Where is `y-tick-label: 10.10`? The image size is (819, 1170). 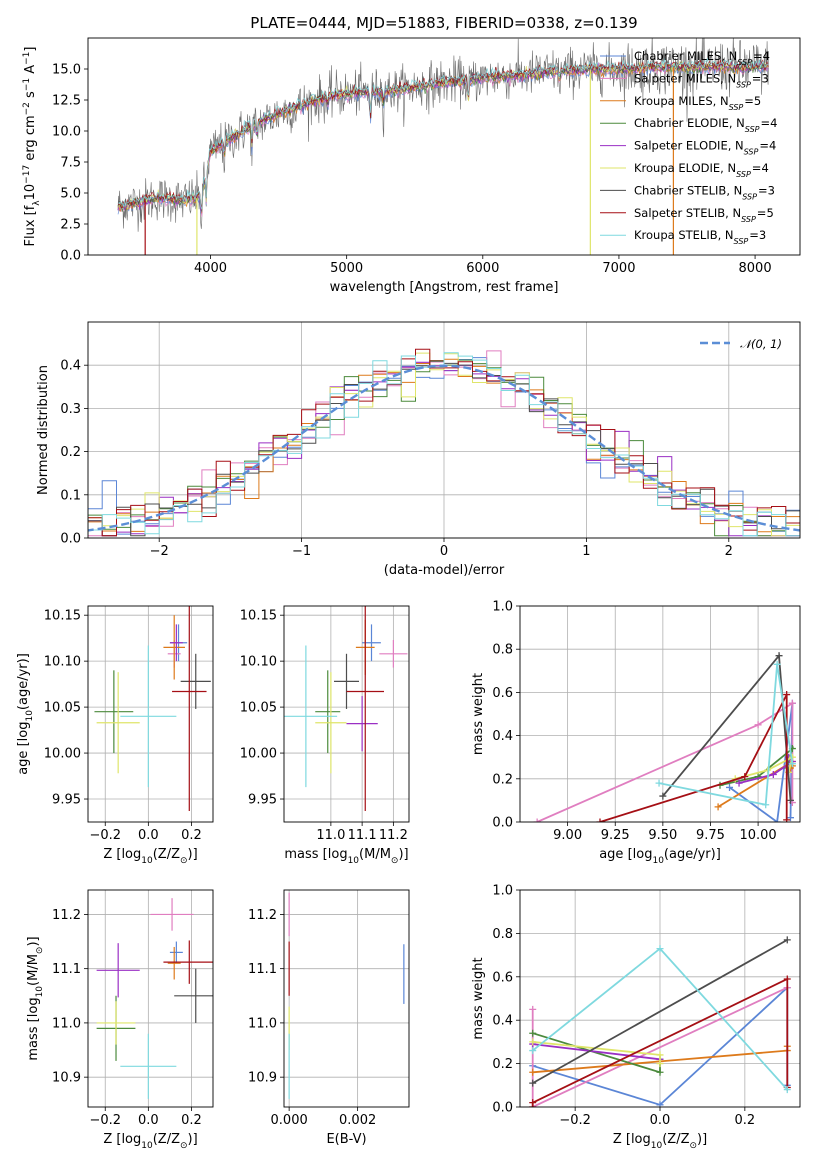
y-tick-label: 10.10 is located at coordinates (62, 662).